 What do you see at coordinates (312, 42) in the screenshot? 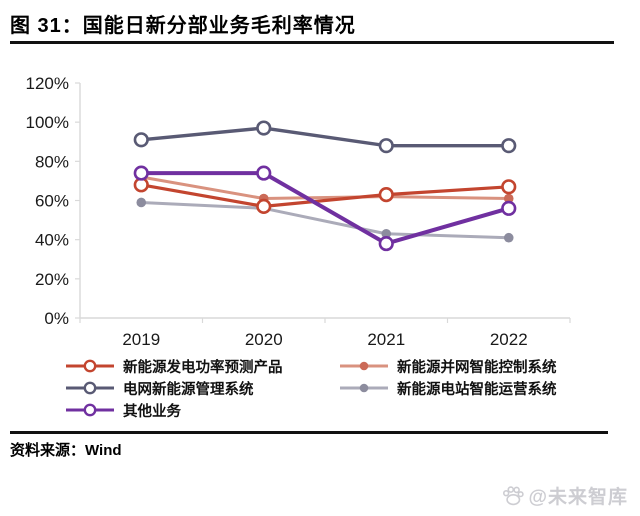
I see `title-underline` at bounding box center [312, 42].